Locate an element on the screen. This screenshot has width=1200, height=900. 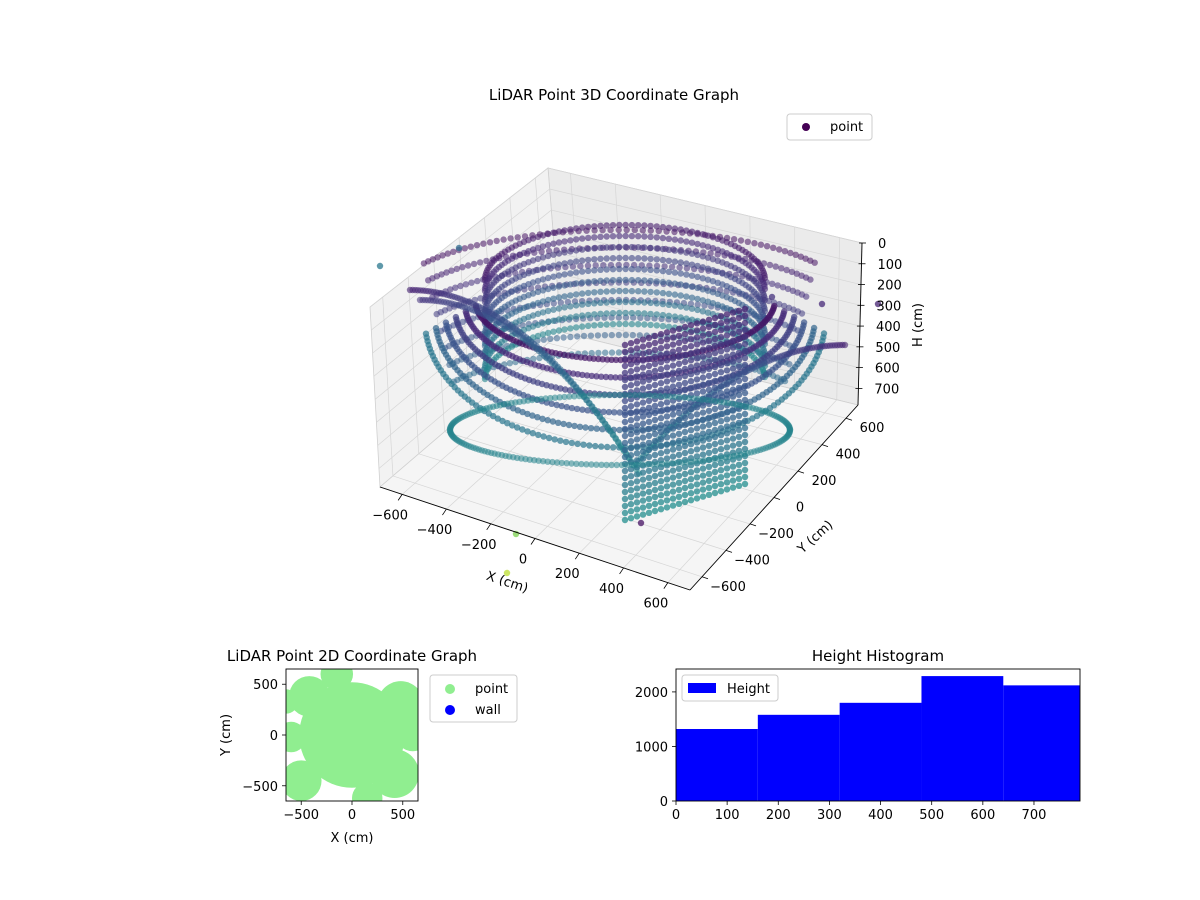
chart-2d-point-cluster is located at coordinates (406, 733).